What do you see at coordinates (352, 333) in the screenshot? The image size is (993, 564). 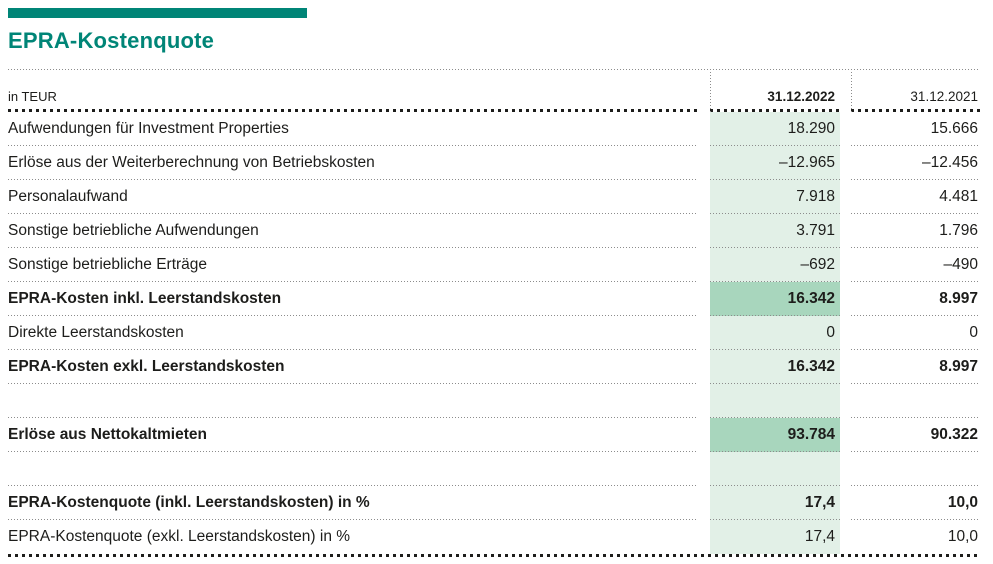 I see `row-label: Direkte Leerstandskosten` at bounding box center [352, 333].